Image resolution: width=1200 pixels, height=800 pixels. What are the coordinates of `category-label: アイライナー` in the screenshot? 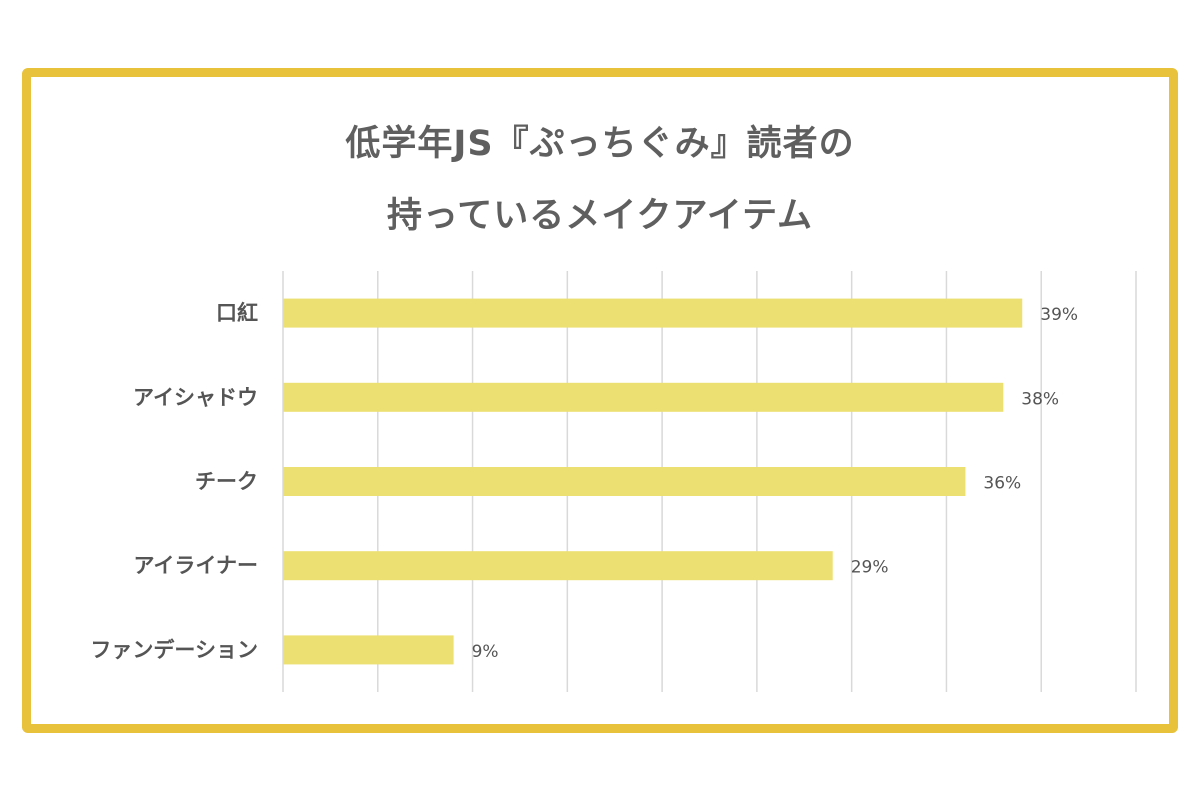 It's located at (195, 566).